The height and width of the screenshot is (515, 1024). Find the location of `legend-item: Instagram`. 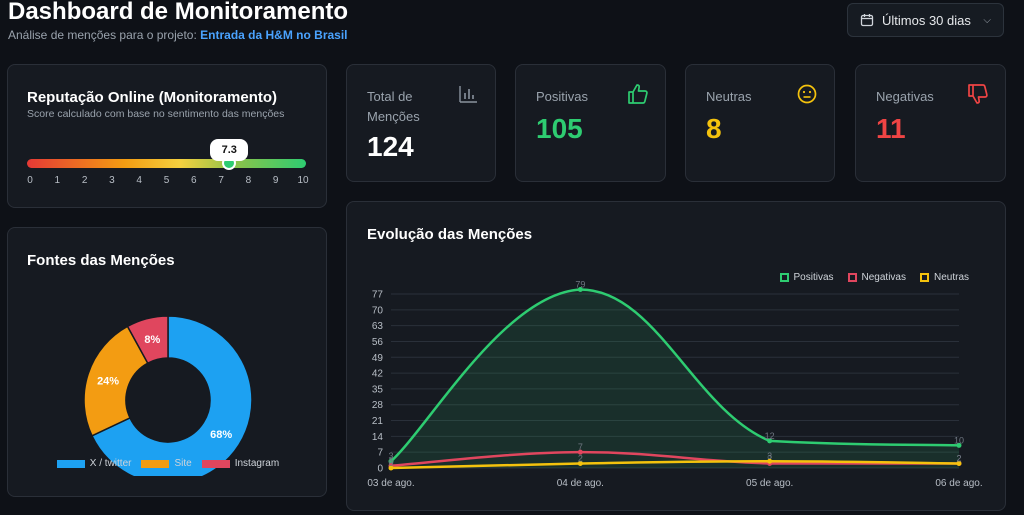

legend-item: Instagram is located at coordinates (240, 463).